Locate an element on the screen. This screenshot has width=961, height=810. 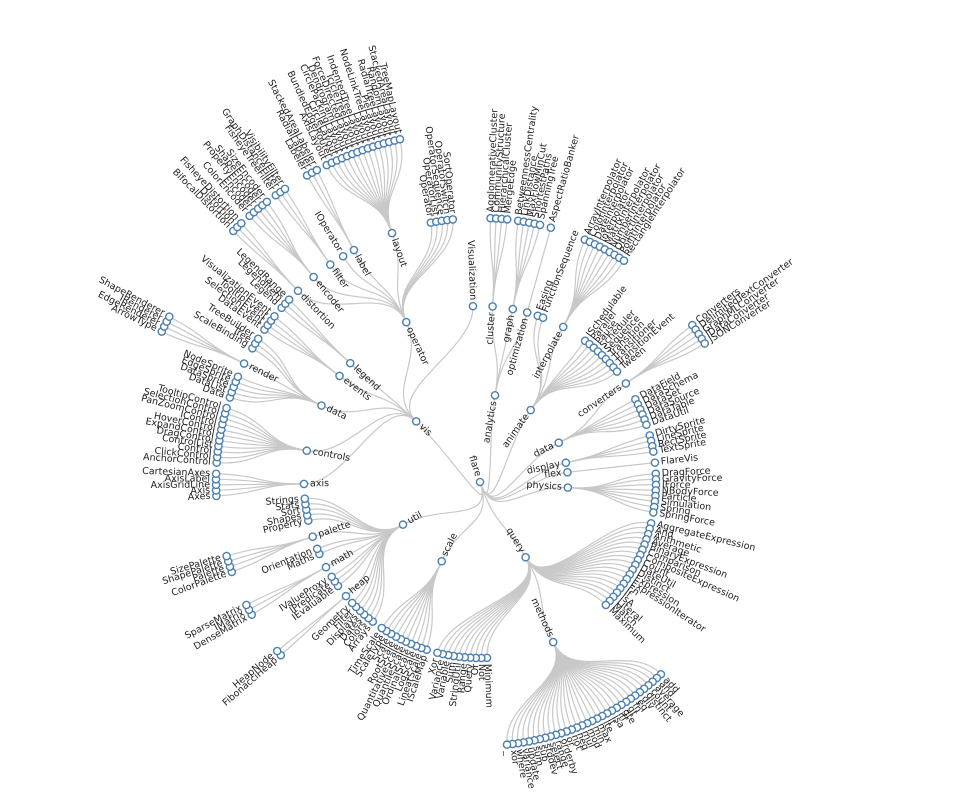
leaf-label: IOperator is located at coordinates (328, 232).